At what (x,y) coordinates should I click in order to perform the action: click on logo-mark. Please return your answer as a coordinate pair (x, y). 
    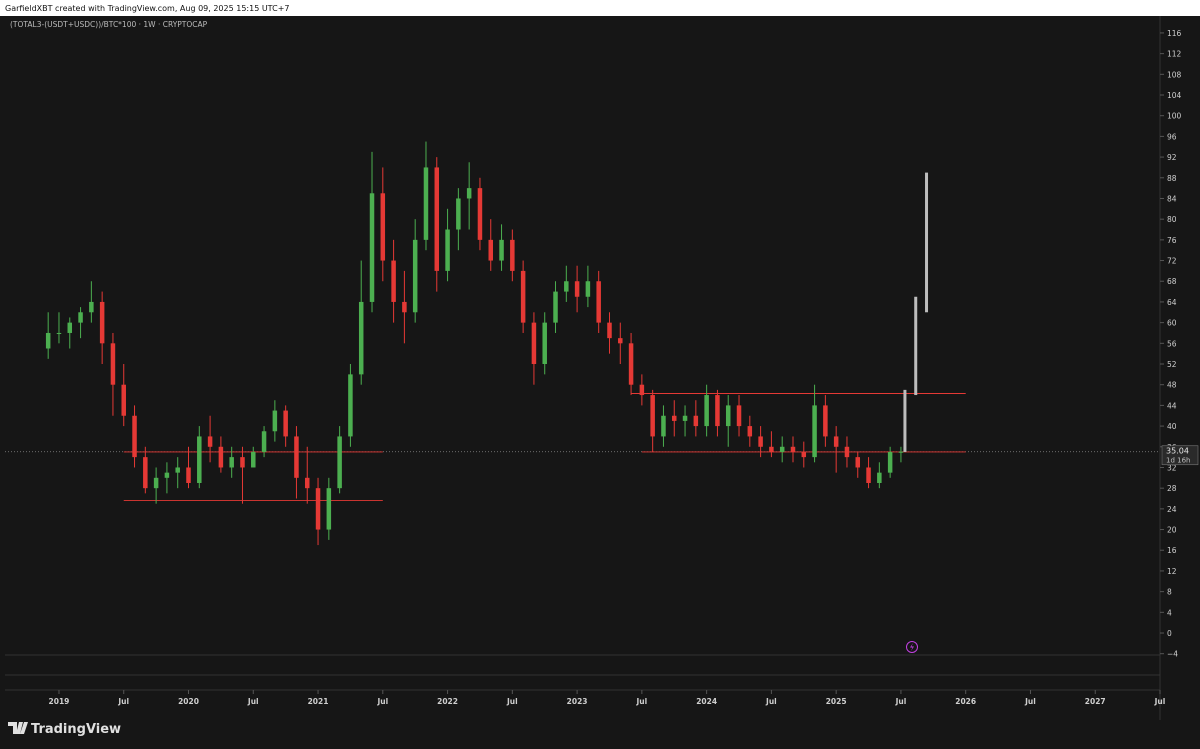
    Looking at the image, I should click on (18, 728).